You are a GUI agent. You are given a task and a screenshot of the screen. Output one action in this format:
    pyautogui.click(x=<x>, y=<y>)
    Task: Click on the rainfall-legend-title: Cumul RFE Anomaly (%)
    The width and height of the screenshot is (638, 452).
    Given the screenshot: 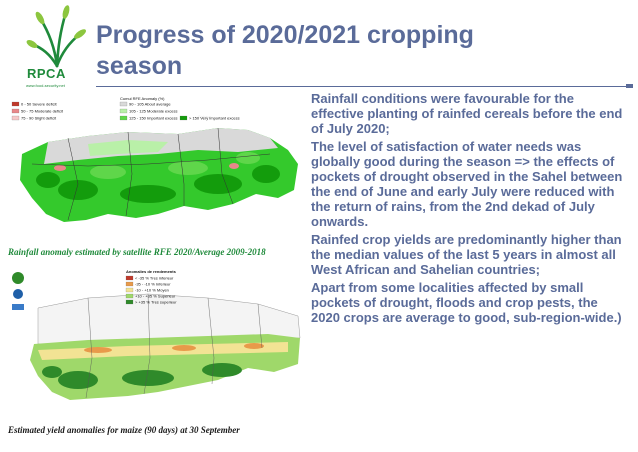 What is the action you would take?
    pyautogui.click(x=142, y=98)
    